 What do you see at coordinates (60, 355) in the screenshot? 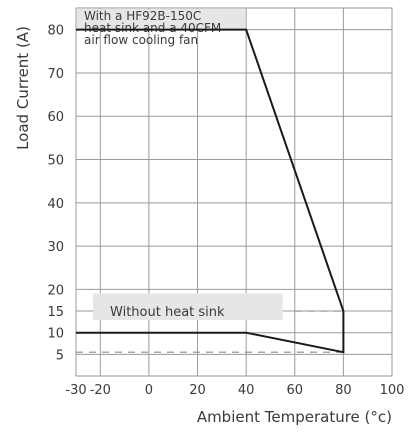
I see `y-tick-label-0: 5` at bounding box center [60, 355].